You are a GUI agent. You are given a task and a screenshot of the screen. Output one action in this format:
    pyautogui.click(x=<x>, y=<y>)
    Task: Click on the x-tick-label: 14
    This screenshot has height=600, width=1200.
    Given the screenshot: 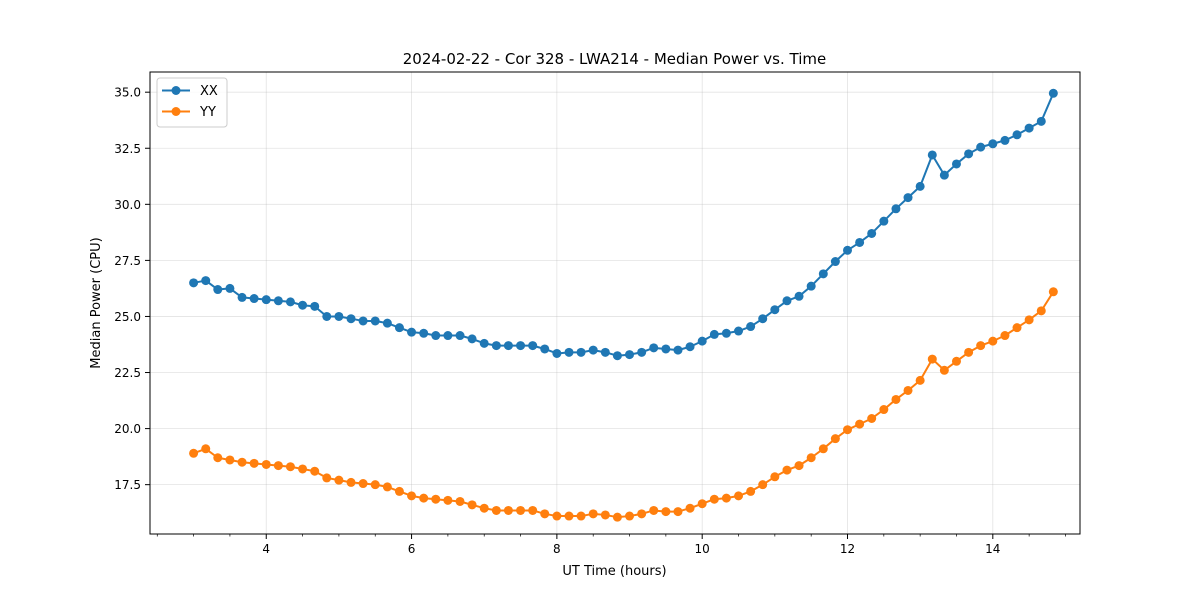 What is the action you would take?
    pyautogui.click(x=992, y=549)
    